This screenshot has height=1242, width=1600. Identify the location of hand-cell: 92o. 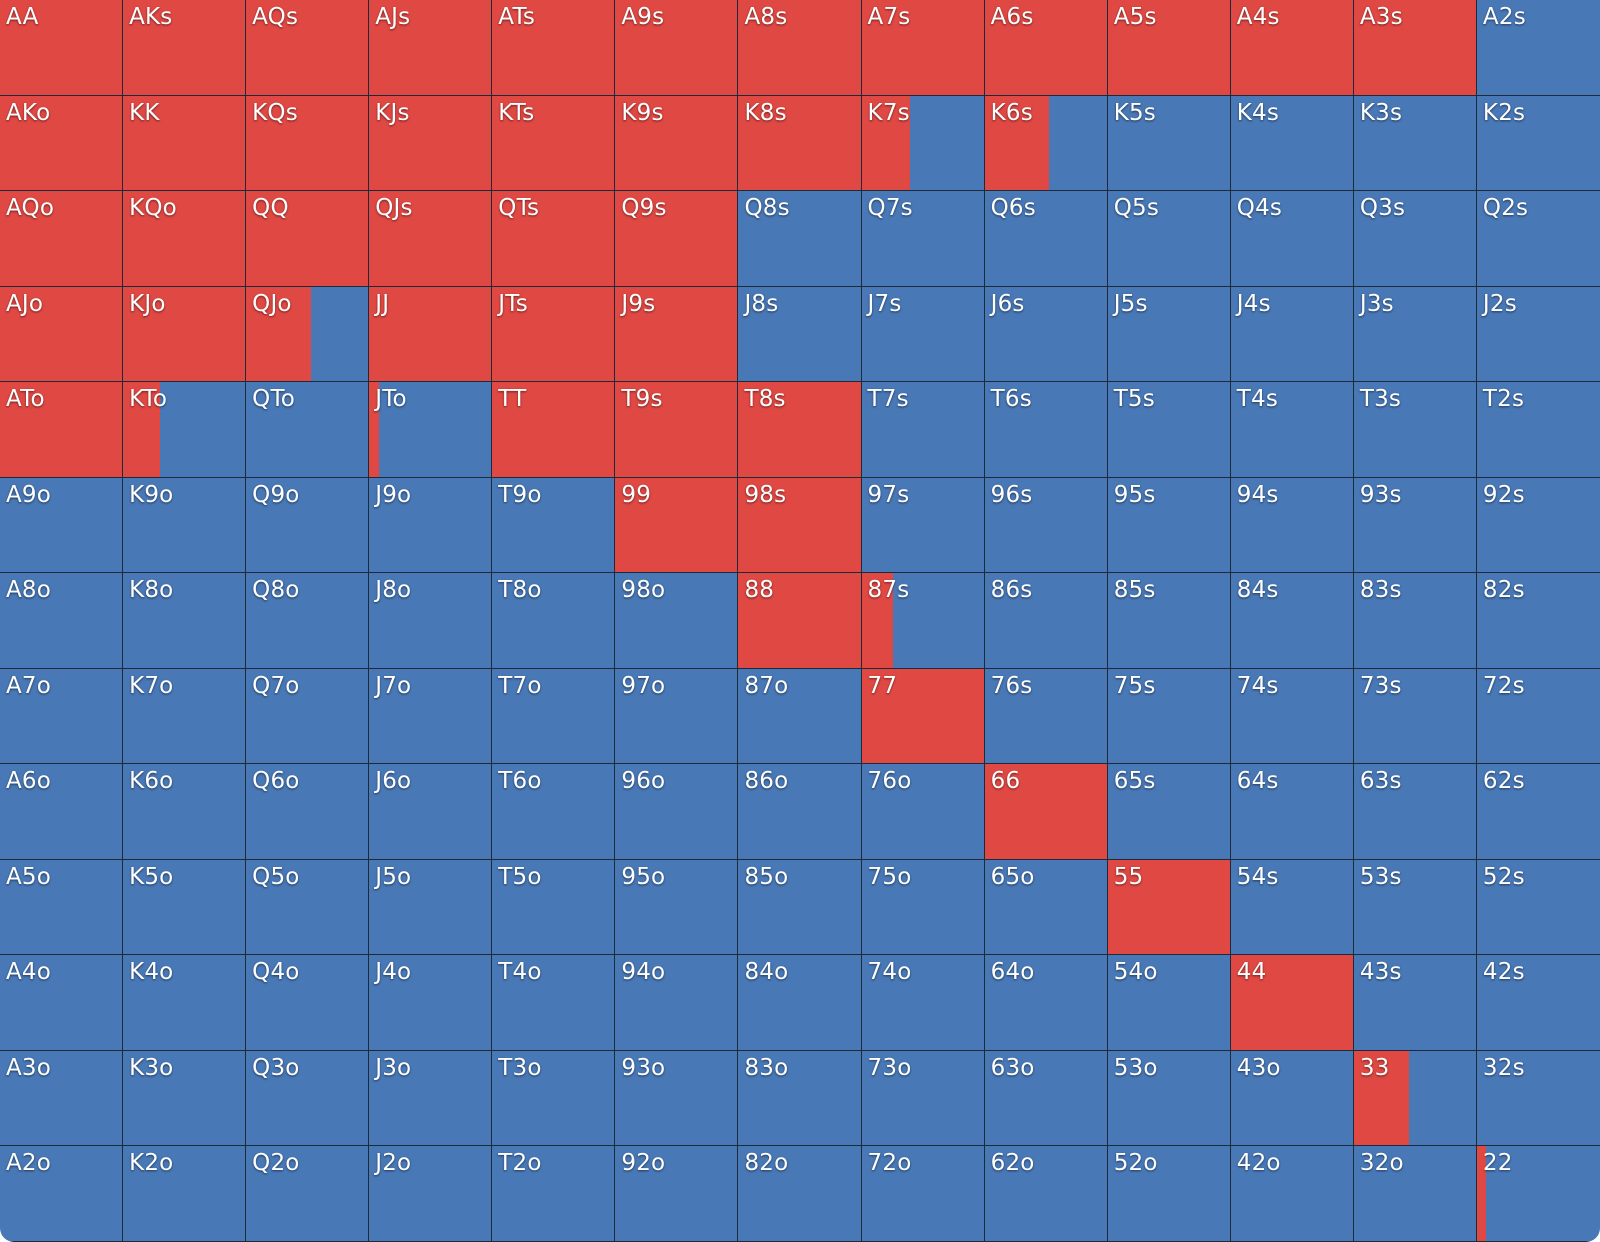
(677, 1194).